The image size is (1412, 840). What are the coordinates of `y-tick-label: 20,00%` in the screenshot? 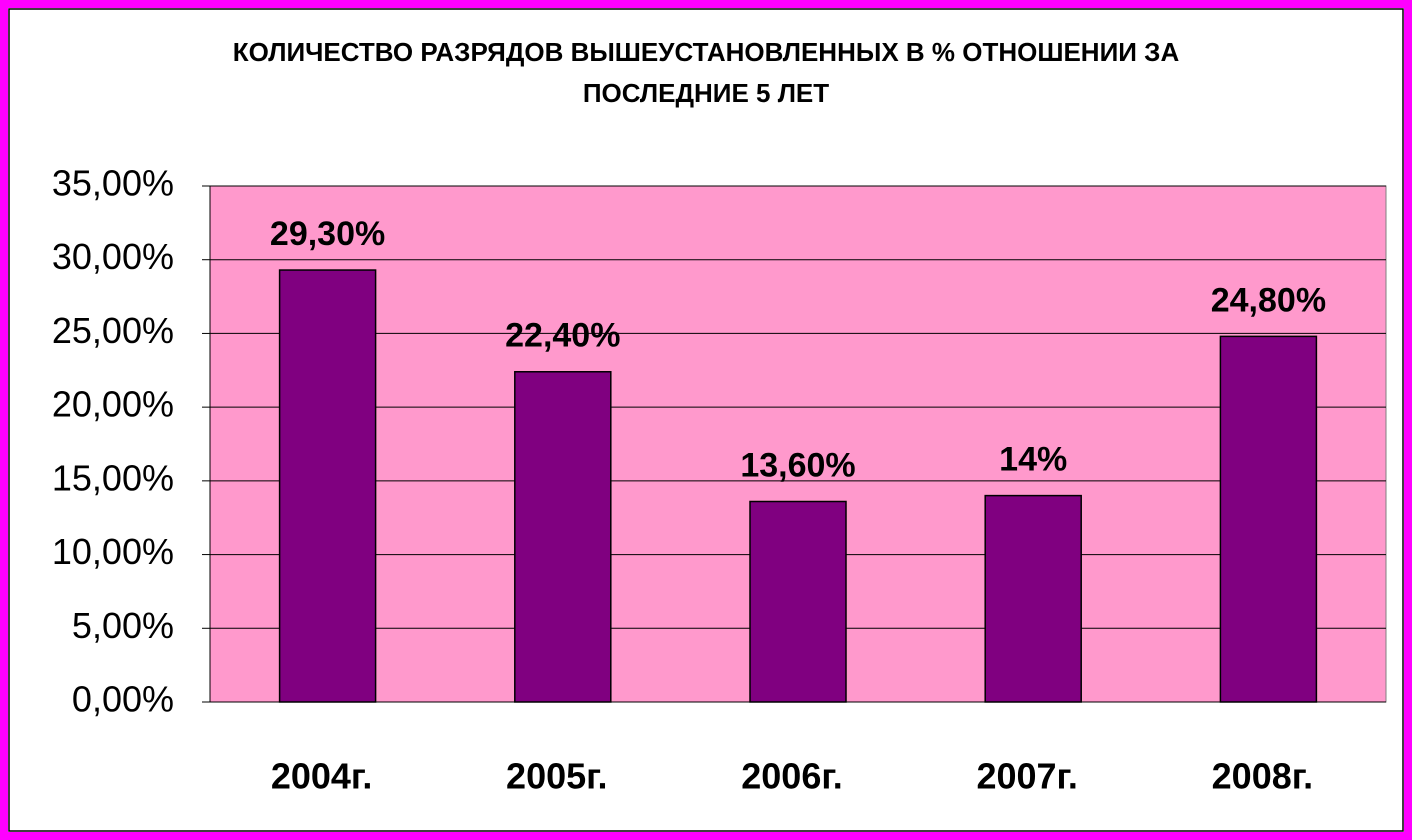 It's located at (113, 404).